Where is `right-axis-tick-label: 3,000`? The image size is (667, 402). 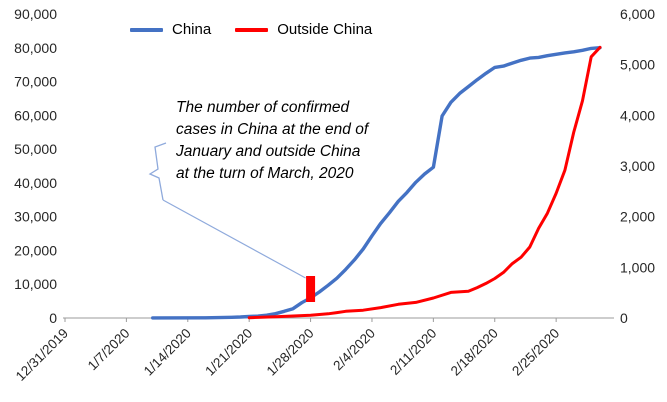 right-axis-tick-label: 3,000 is located at coordinates (637, 166).